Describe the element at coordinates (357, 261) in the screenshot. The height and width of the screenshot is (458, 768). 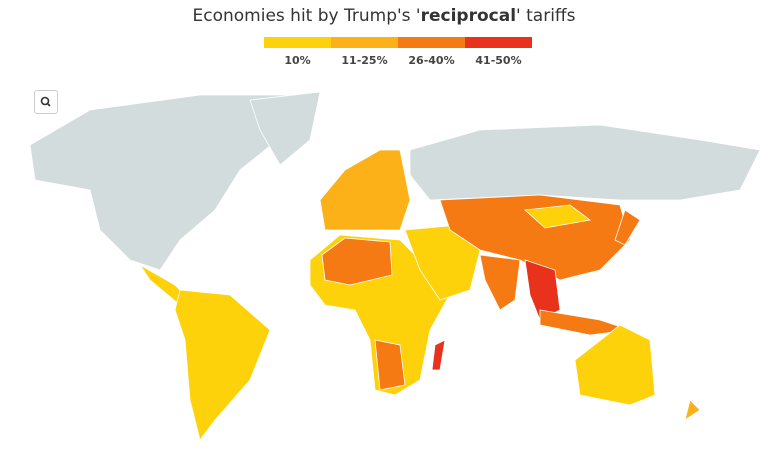
I see `north-africa` at that location.